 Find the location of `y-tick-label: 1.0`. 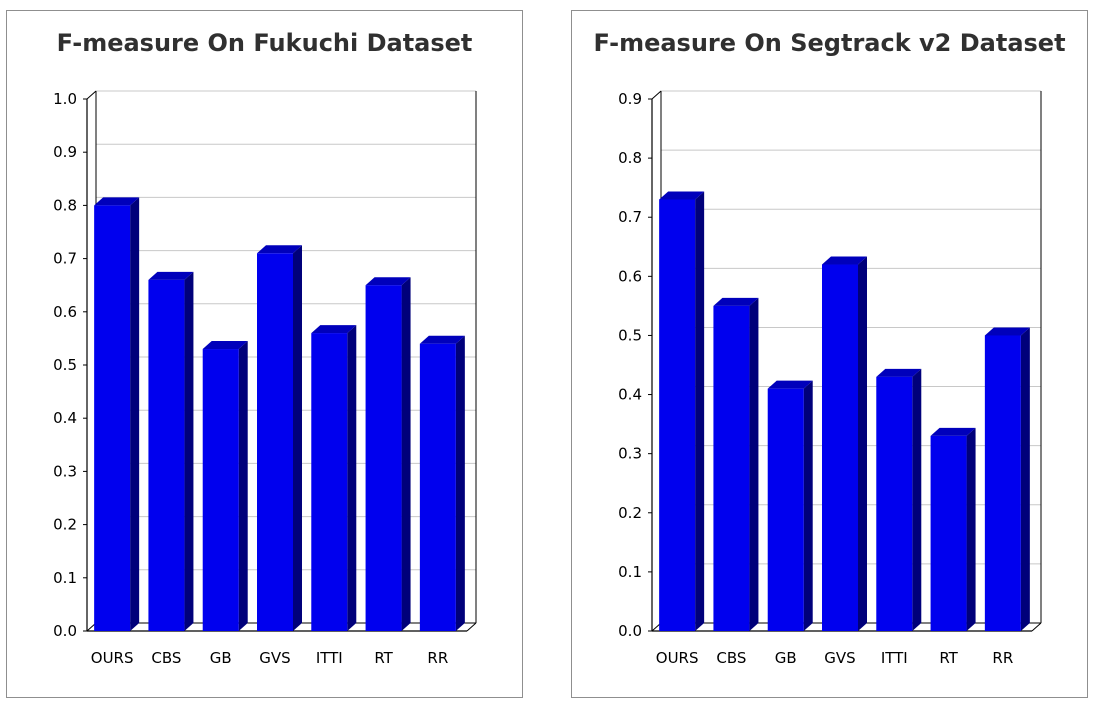

y-tick-label: 1.0 is located at coordinates (65, 99).